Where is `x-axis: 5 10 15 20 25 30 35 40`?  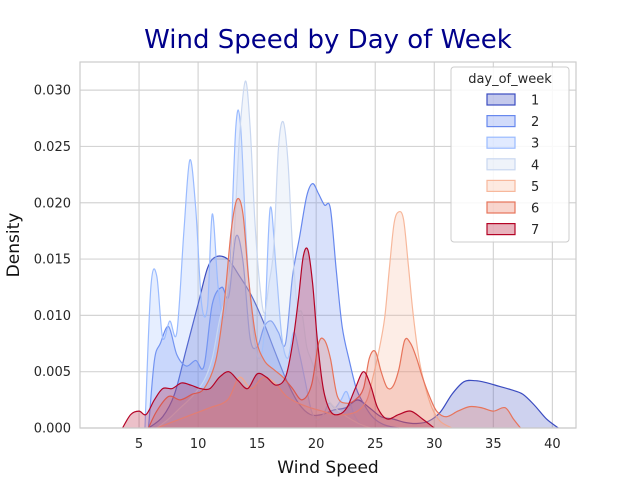
x-axis: 5 10 15 20 25 30 35 40 is located at coordinates (348, 444).